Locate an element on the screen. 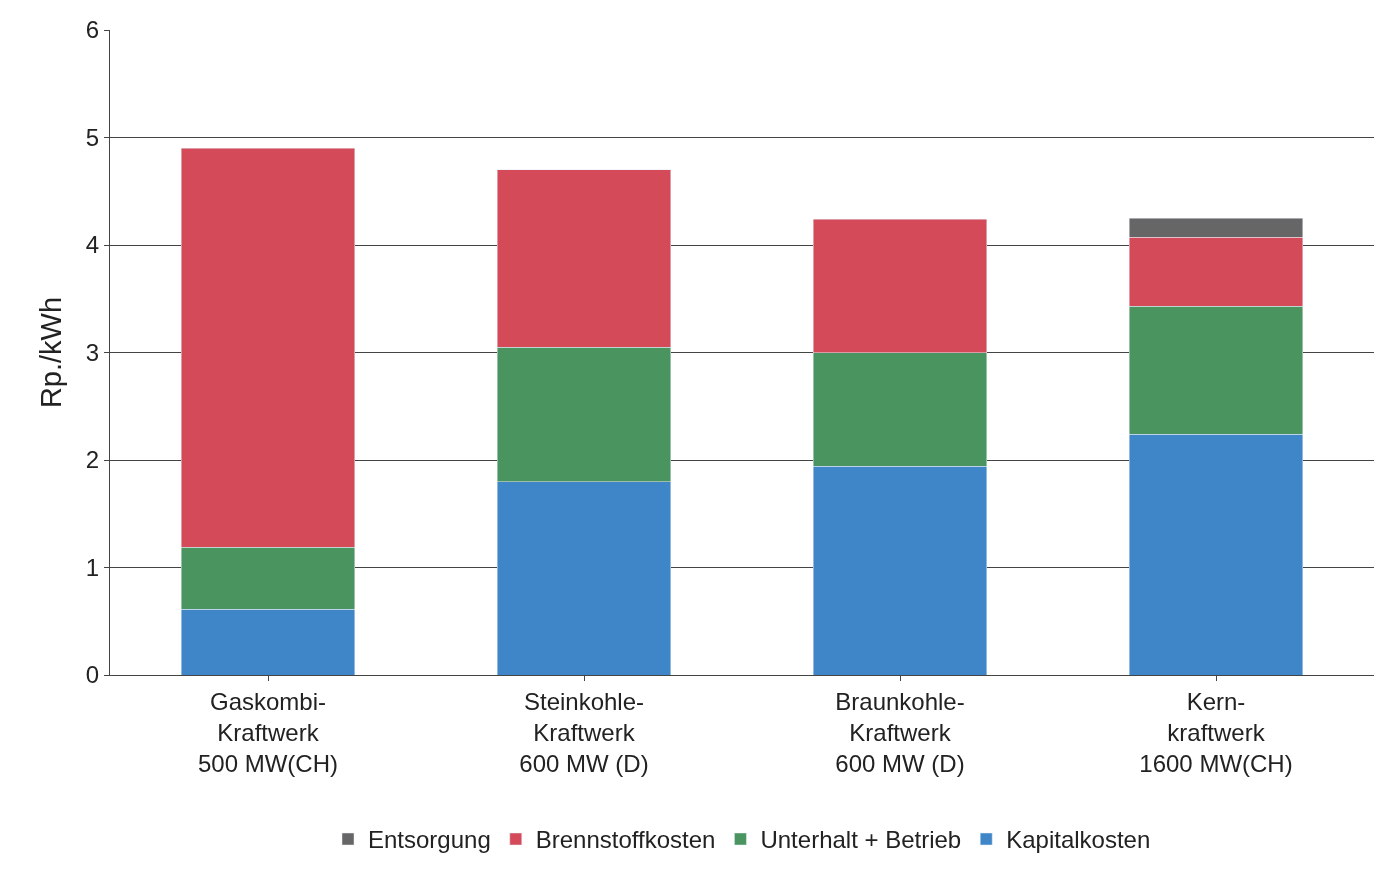 The width and height of the screenshot is (1384, 872). legend-label: Brennstoffkosten is located at coordinates (625, 840).